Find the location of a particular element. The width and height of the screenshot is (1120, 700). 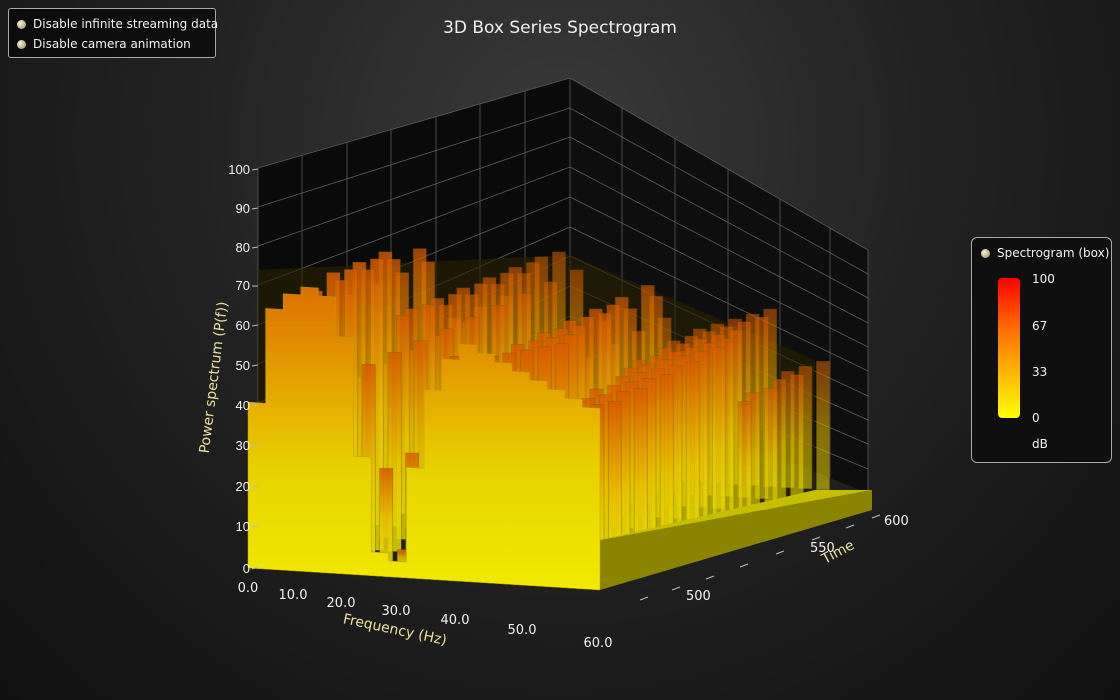

y-axis-title: Power spectrum (P(f)) is located at coordinates (214, 378).